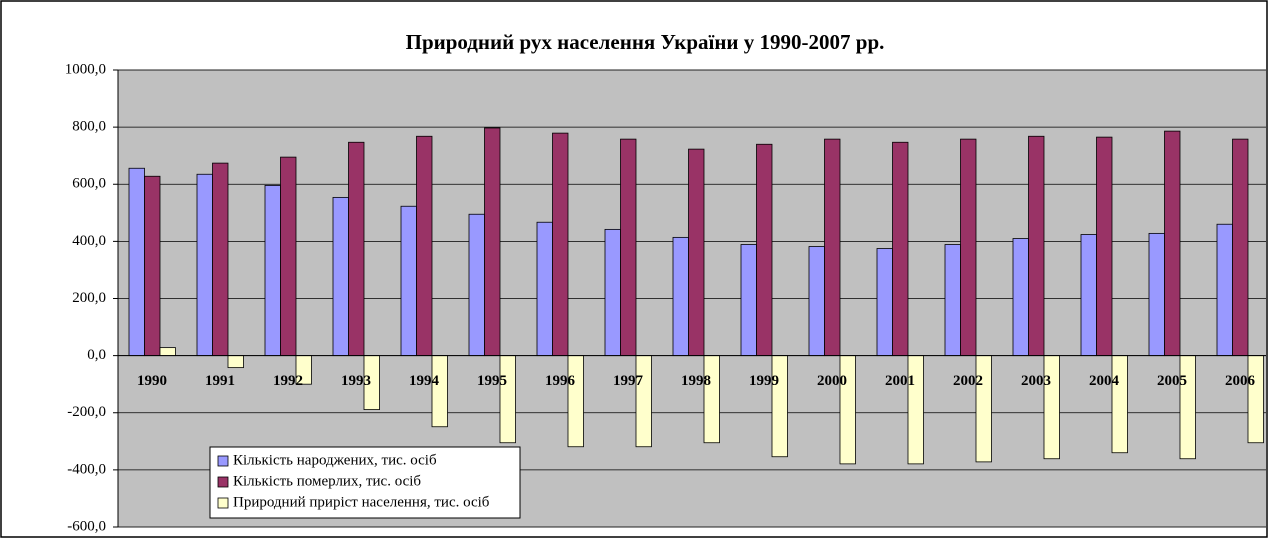 Image resolution: width=1268 pixels, height=538 pixels. Describe the element at coordinates (356, 381) in the screenshot. I see `x-tick-label: 1993` at that location.